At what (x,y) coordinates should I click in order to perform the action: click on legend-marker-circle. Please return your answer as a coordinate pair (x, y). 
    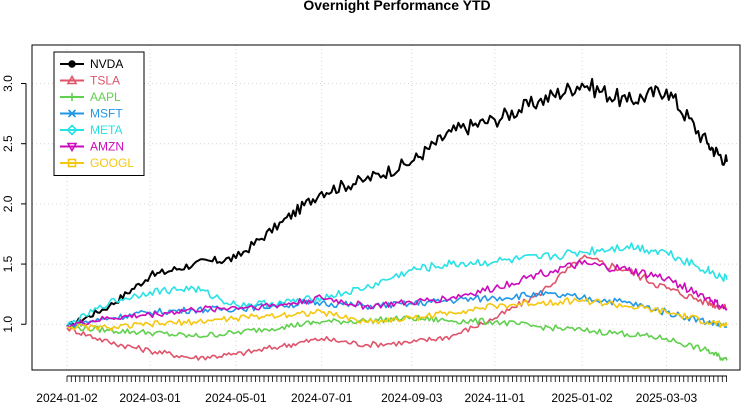
    Looking at the image, I should click on (72, 64).